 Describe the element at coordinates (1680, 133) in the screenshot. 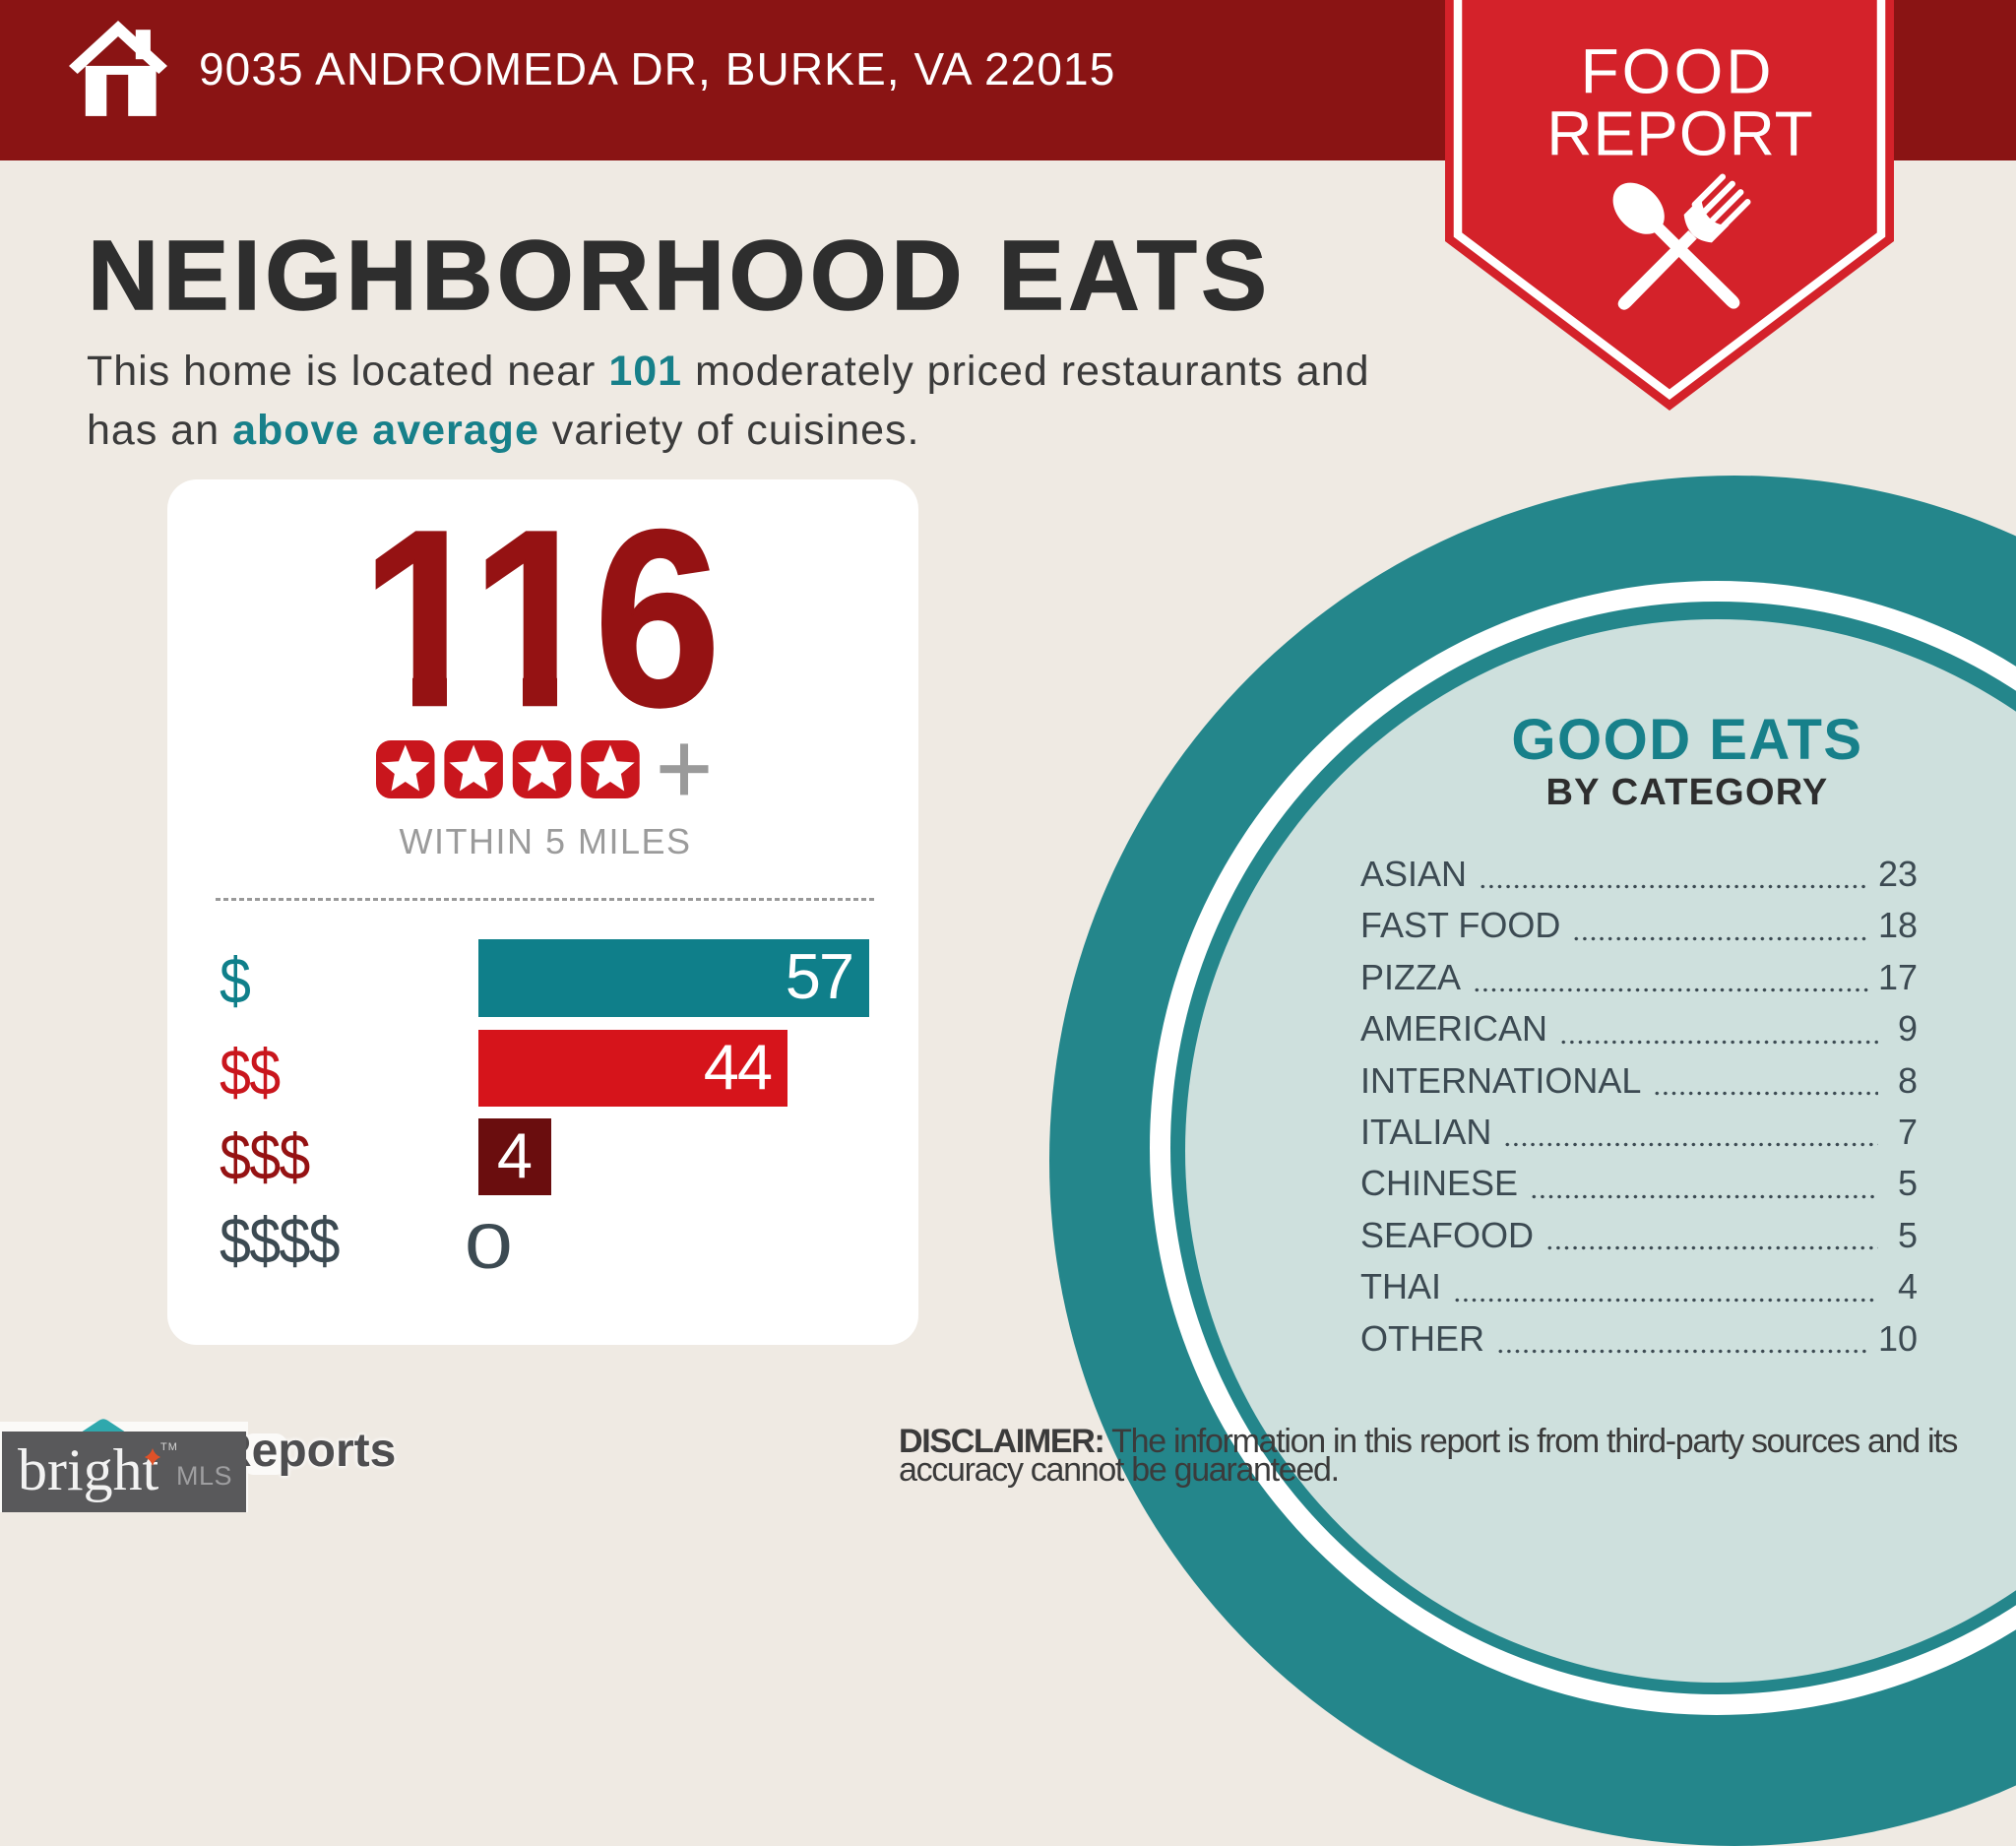

I see `svg-text: REPORT` at that location.